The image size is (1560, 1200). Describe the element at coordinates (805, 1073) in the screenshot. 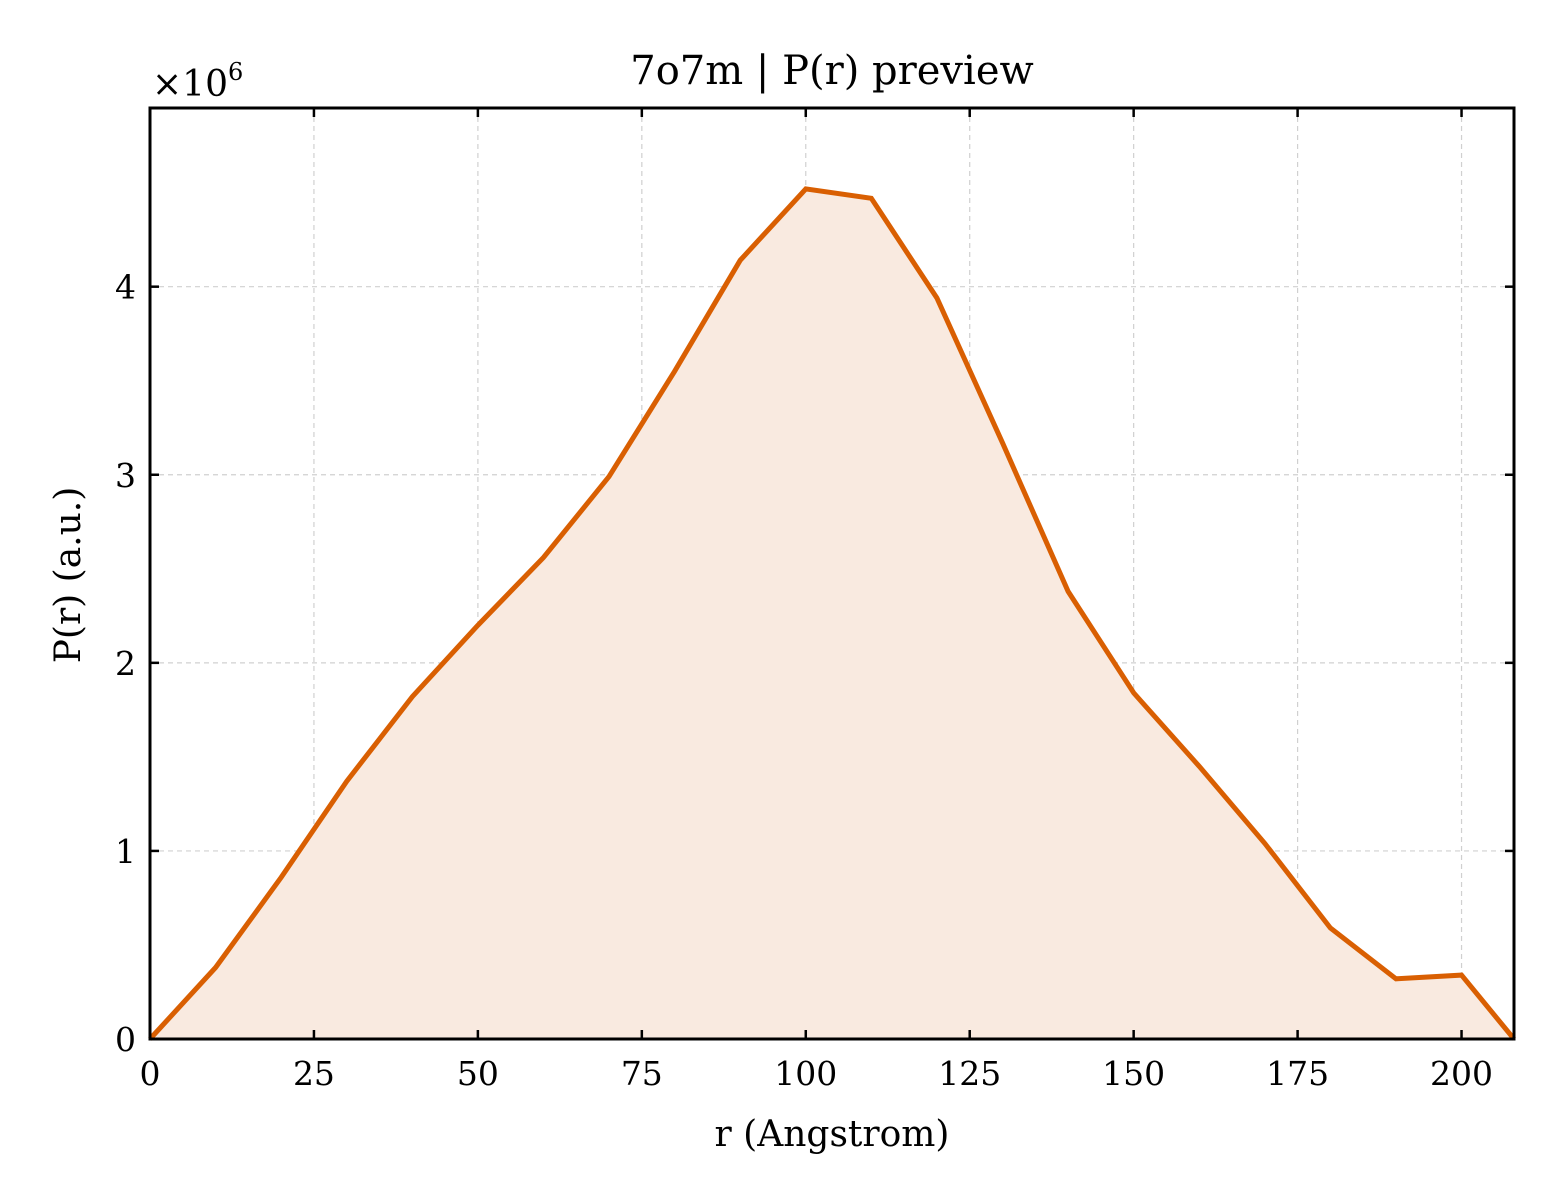

I see `x-tick-label: 100` at that location.